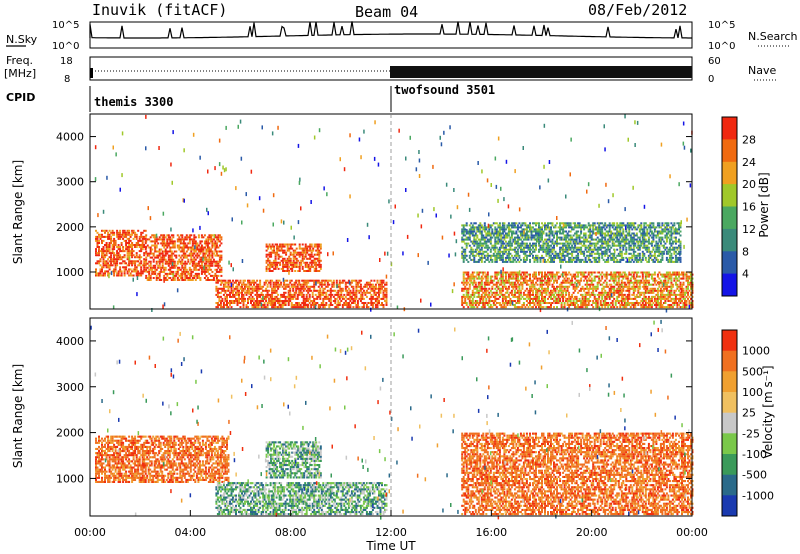 The height and width of the screenshot is (554, 800). I want to click on nsky-tick-high: 10^5, so click(65, 25).